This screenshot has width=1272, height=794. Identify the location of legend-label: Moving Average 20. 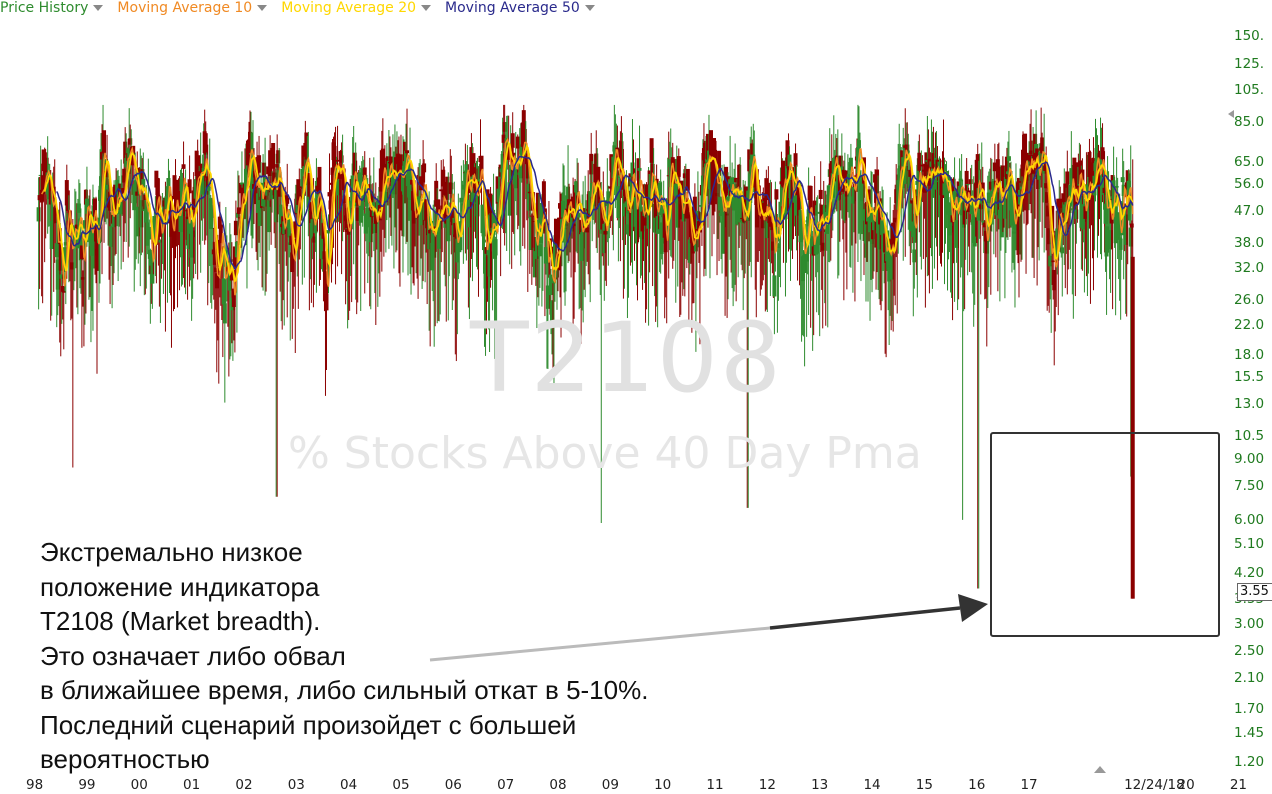
(349, 8).